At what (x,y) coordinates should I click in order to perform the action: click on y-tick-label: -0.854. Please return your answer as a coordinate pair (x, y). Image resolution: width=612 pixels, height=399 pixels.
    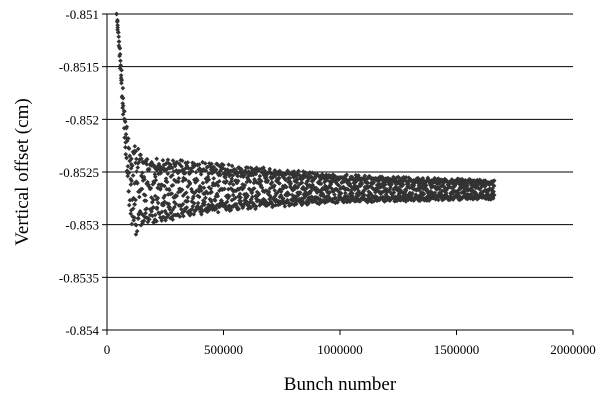
    Looking at the image, I should click on (82, 330).